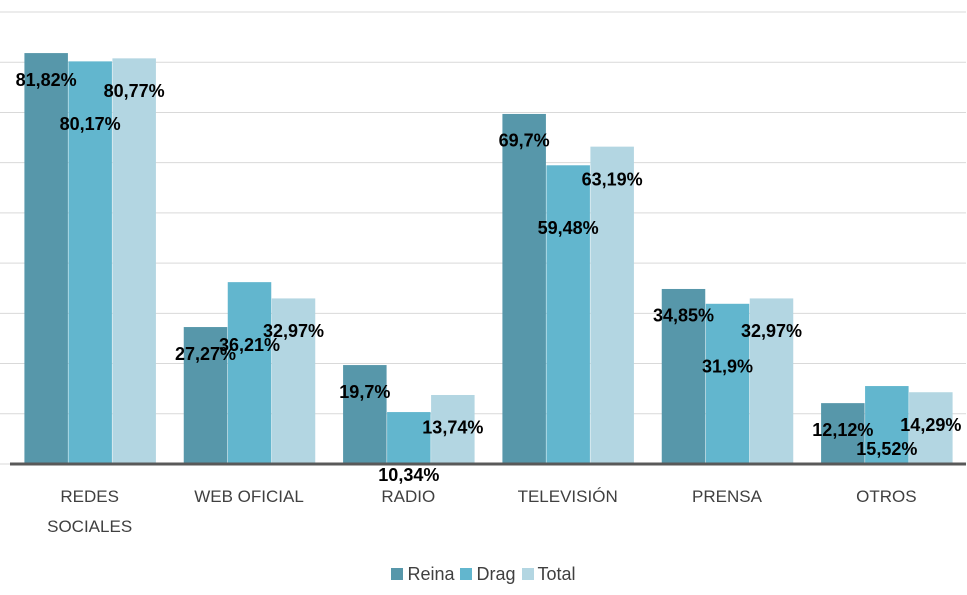 Image resolution: width=967 pixels, height=595 pixels. Describe the element at coordinates (496, 574) in the screenshot. I see `legend-label: Drag` at that location.